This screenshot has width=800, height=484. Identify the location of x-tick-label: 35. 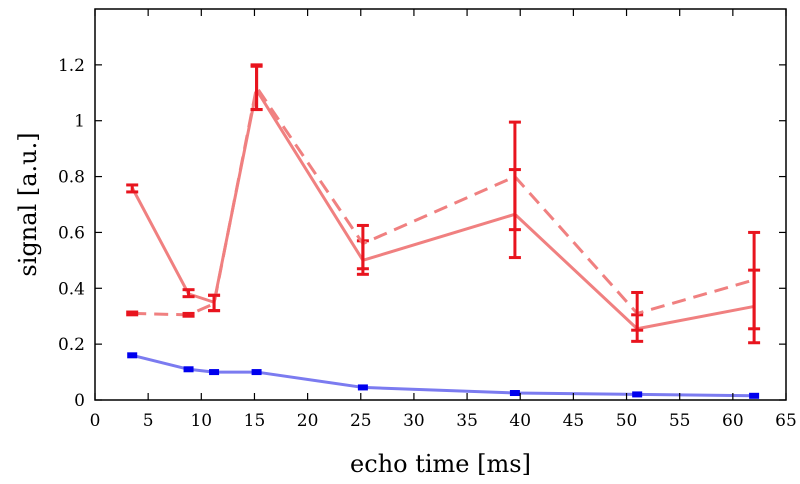
(467, 421).